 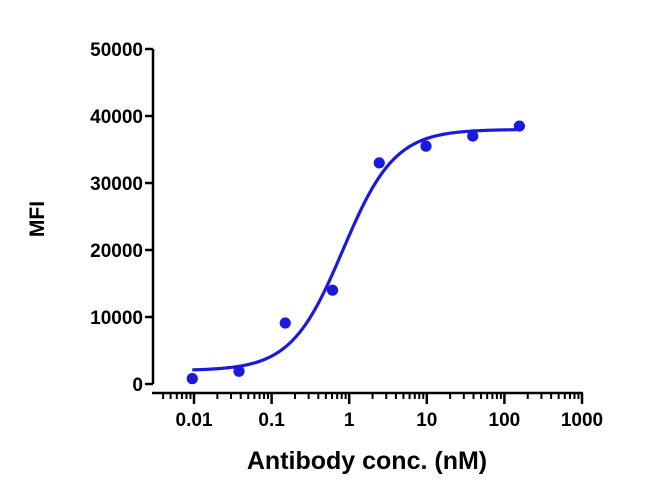 What do you see at coordinates (116, 184) in the screenshot?
I see `y-tick-label: 30000` at bounding box center [116, 184].